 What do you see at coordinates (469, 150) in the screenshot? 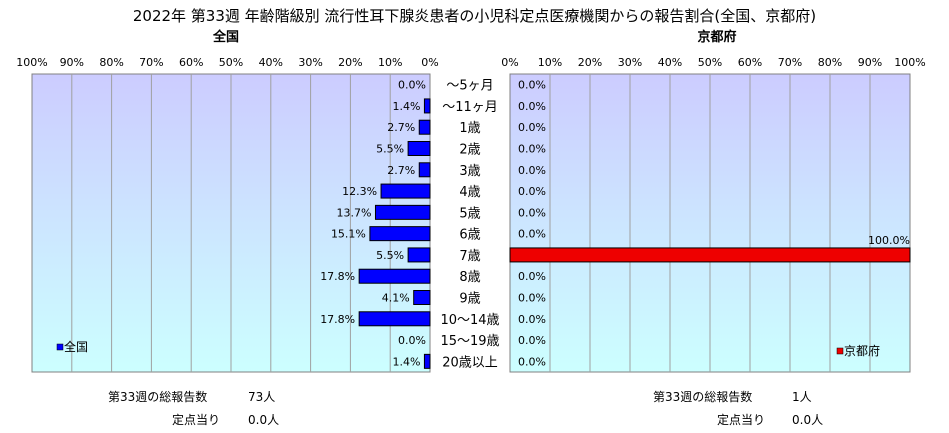
I see `age-category-label: 2歳` at bounding box center [469, 150].